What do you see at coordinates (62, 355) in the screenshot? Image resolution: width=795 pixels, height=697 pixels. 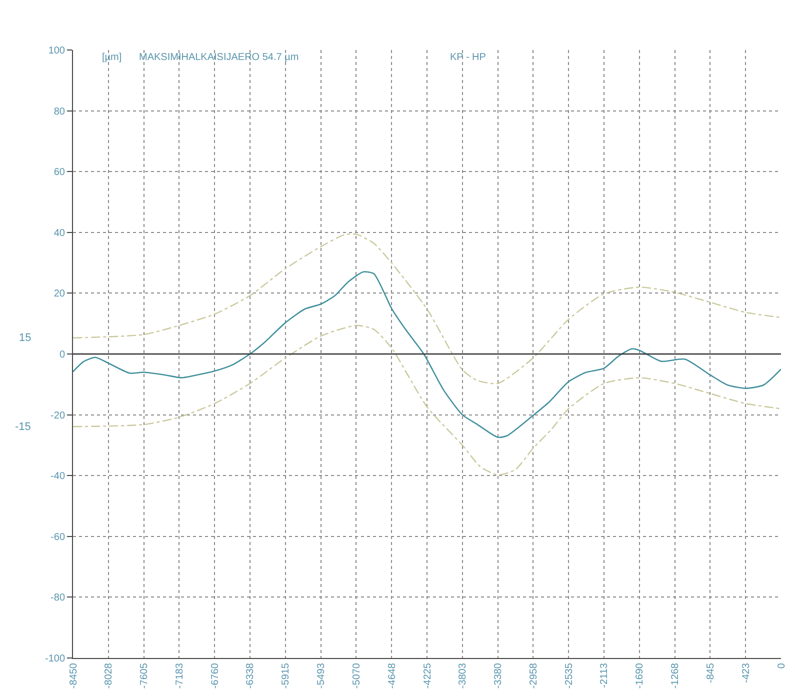 I see `y-tick-label: 0` at bounding box center [62, 355].